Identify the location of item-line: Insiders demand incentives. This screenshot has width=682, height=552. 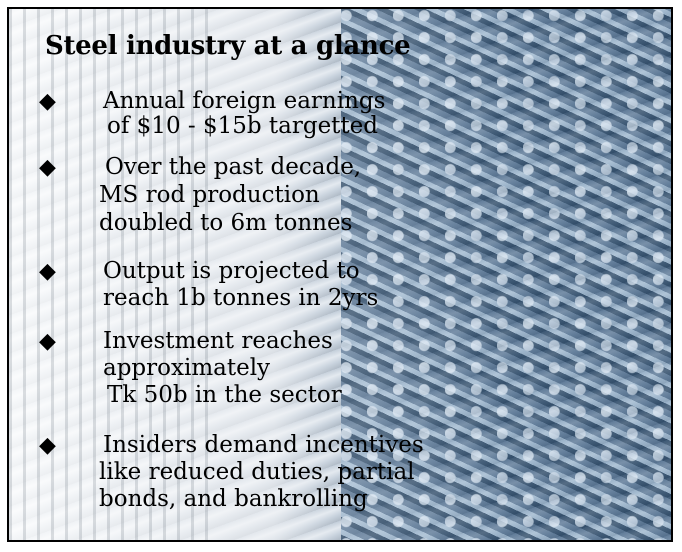
(263, 445).